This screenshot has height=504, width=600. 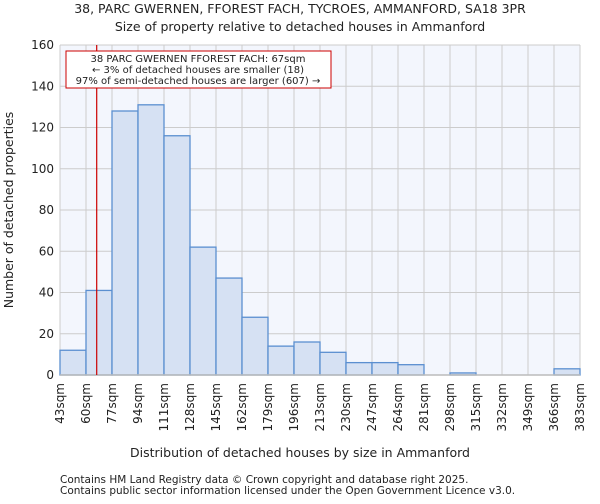 I want to click on y-tick-label: 140, so click(x=42, y=86).